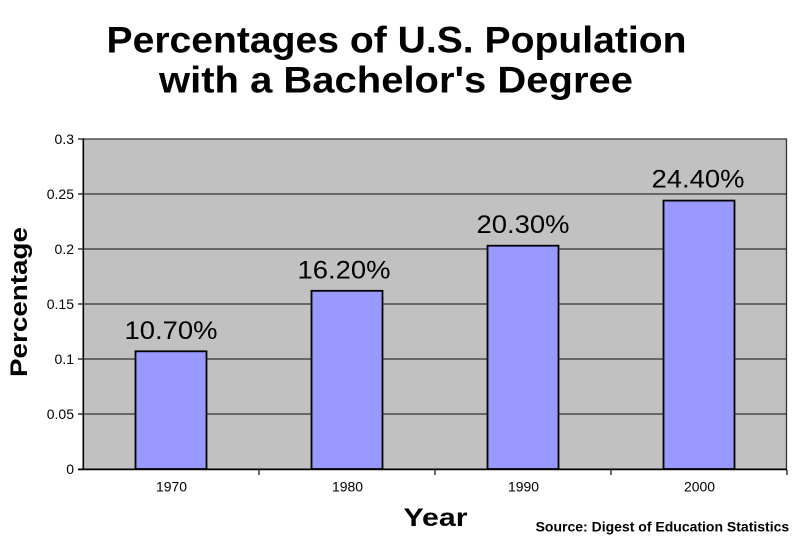 This screenshot has width=800, height=547. What do you see at coordinates (65, 359) in the screenshot?
I see `svg-text: 0.1` at bounding box center [65, 359].